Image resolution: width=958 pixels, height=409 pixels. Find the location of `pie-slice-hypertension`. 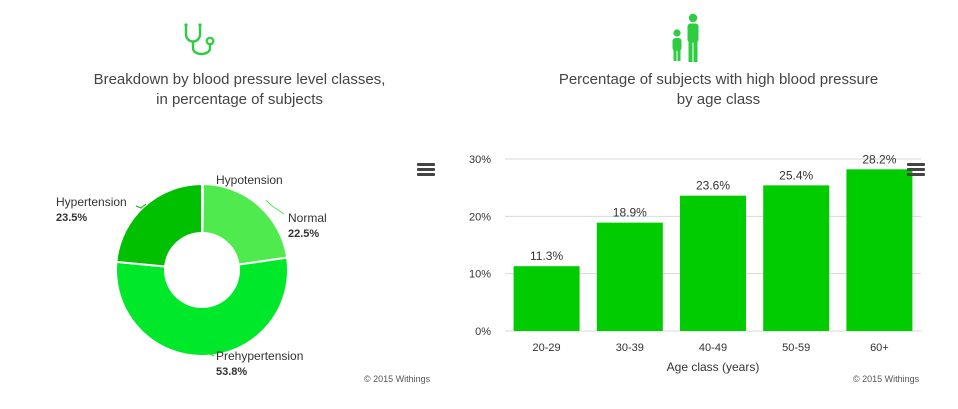

pie-slice-hypertension is located at coordinates (159, 225).